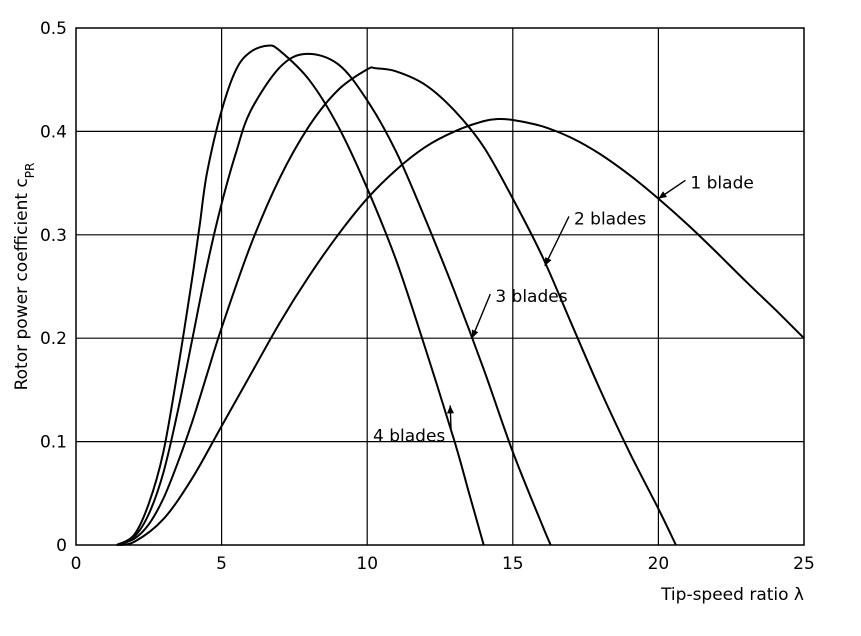  What do you see at coordinates (30, 171) in the screenshot?
I see `y-axis-title-subscript: PR` at bounding box center [30, 171].